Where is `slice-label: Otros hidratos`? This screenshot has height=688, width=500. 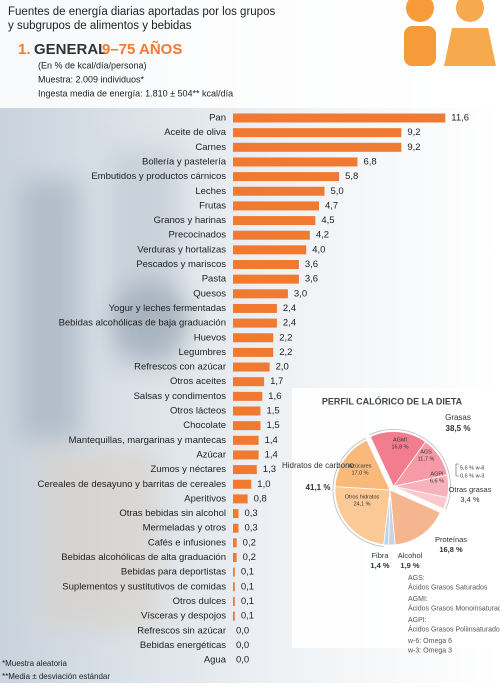 slice-label: Otros hidratos is located at coordinates (362, 497).